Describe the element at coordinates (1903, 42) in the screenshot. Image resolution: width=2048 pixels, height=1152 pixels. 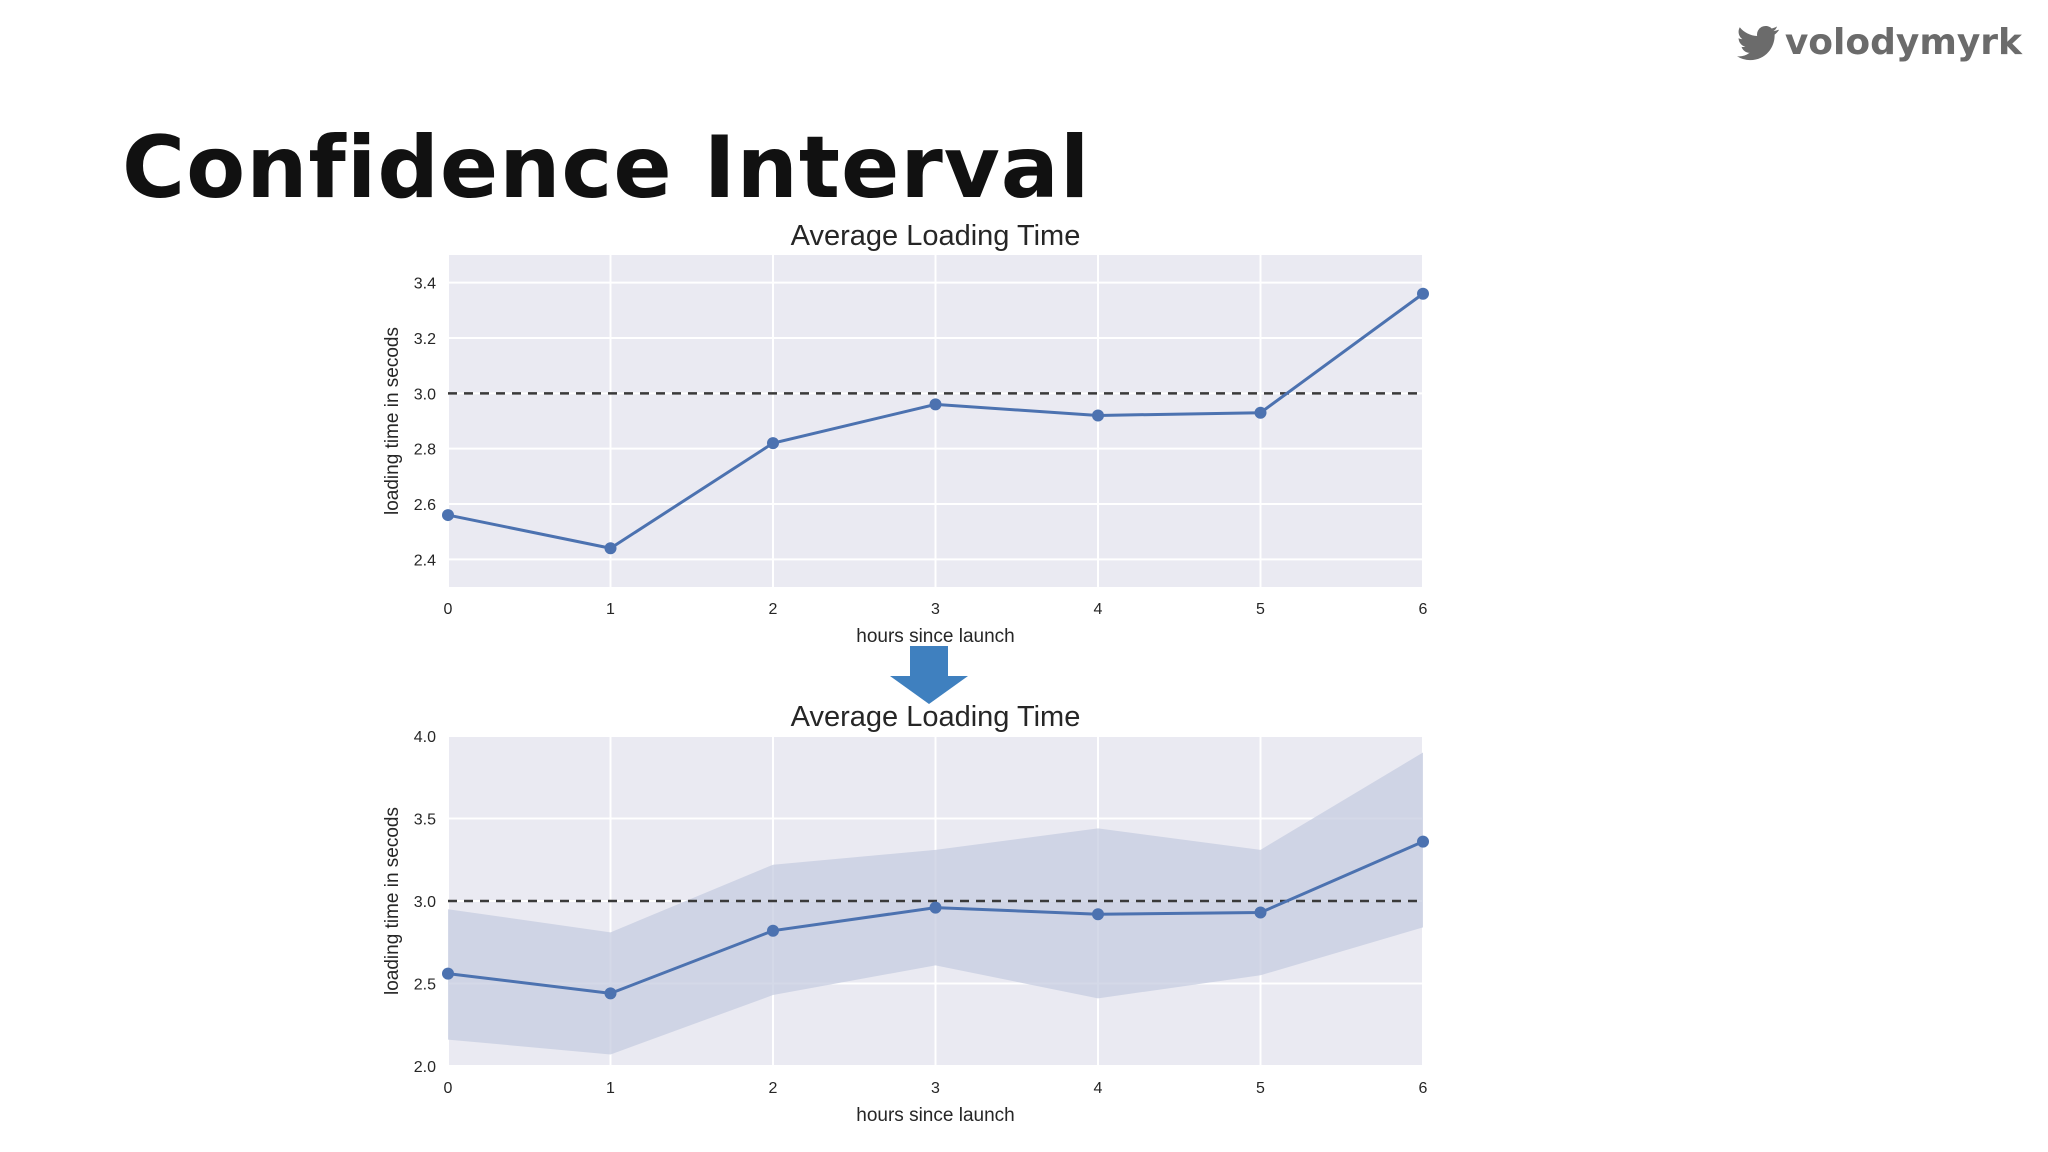
I see `brand-handle-text: volodymyrk` at that location.